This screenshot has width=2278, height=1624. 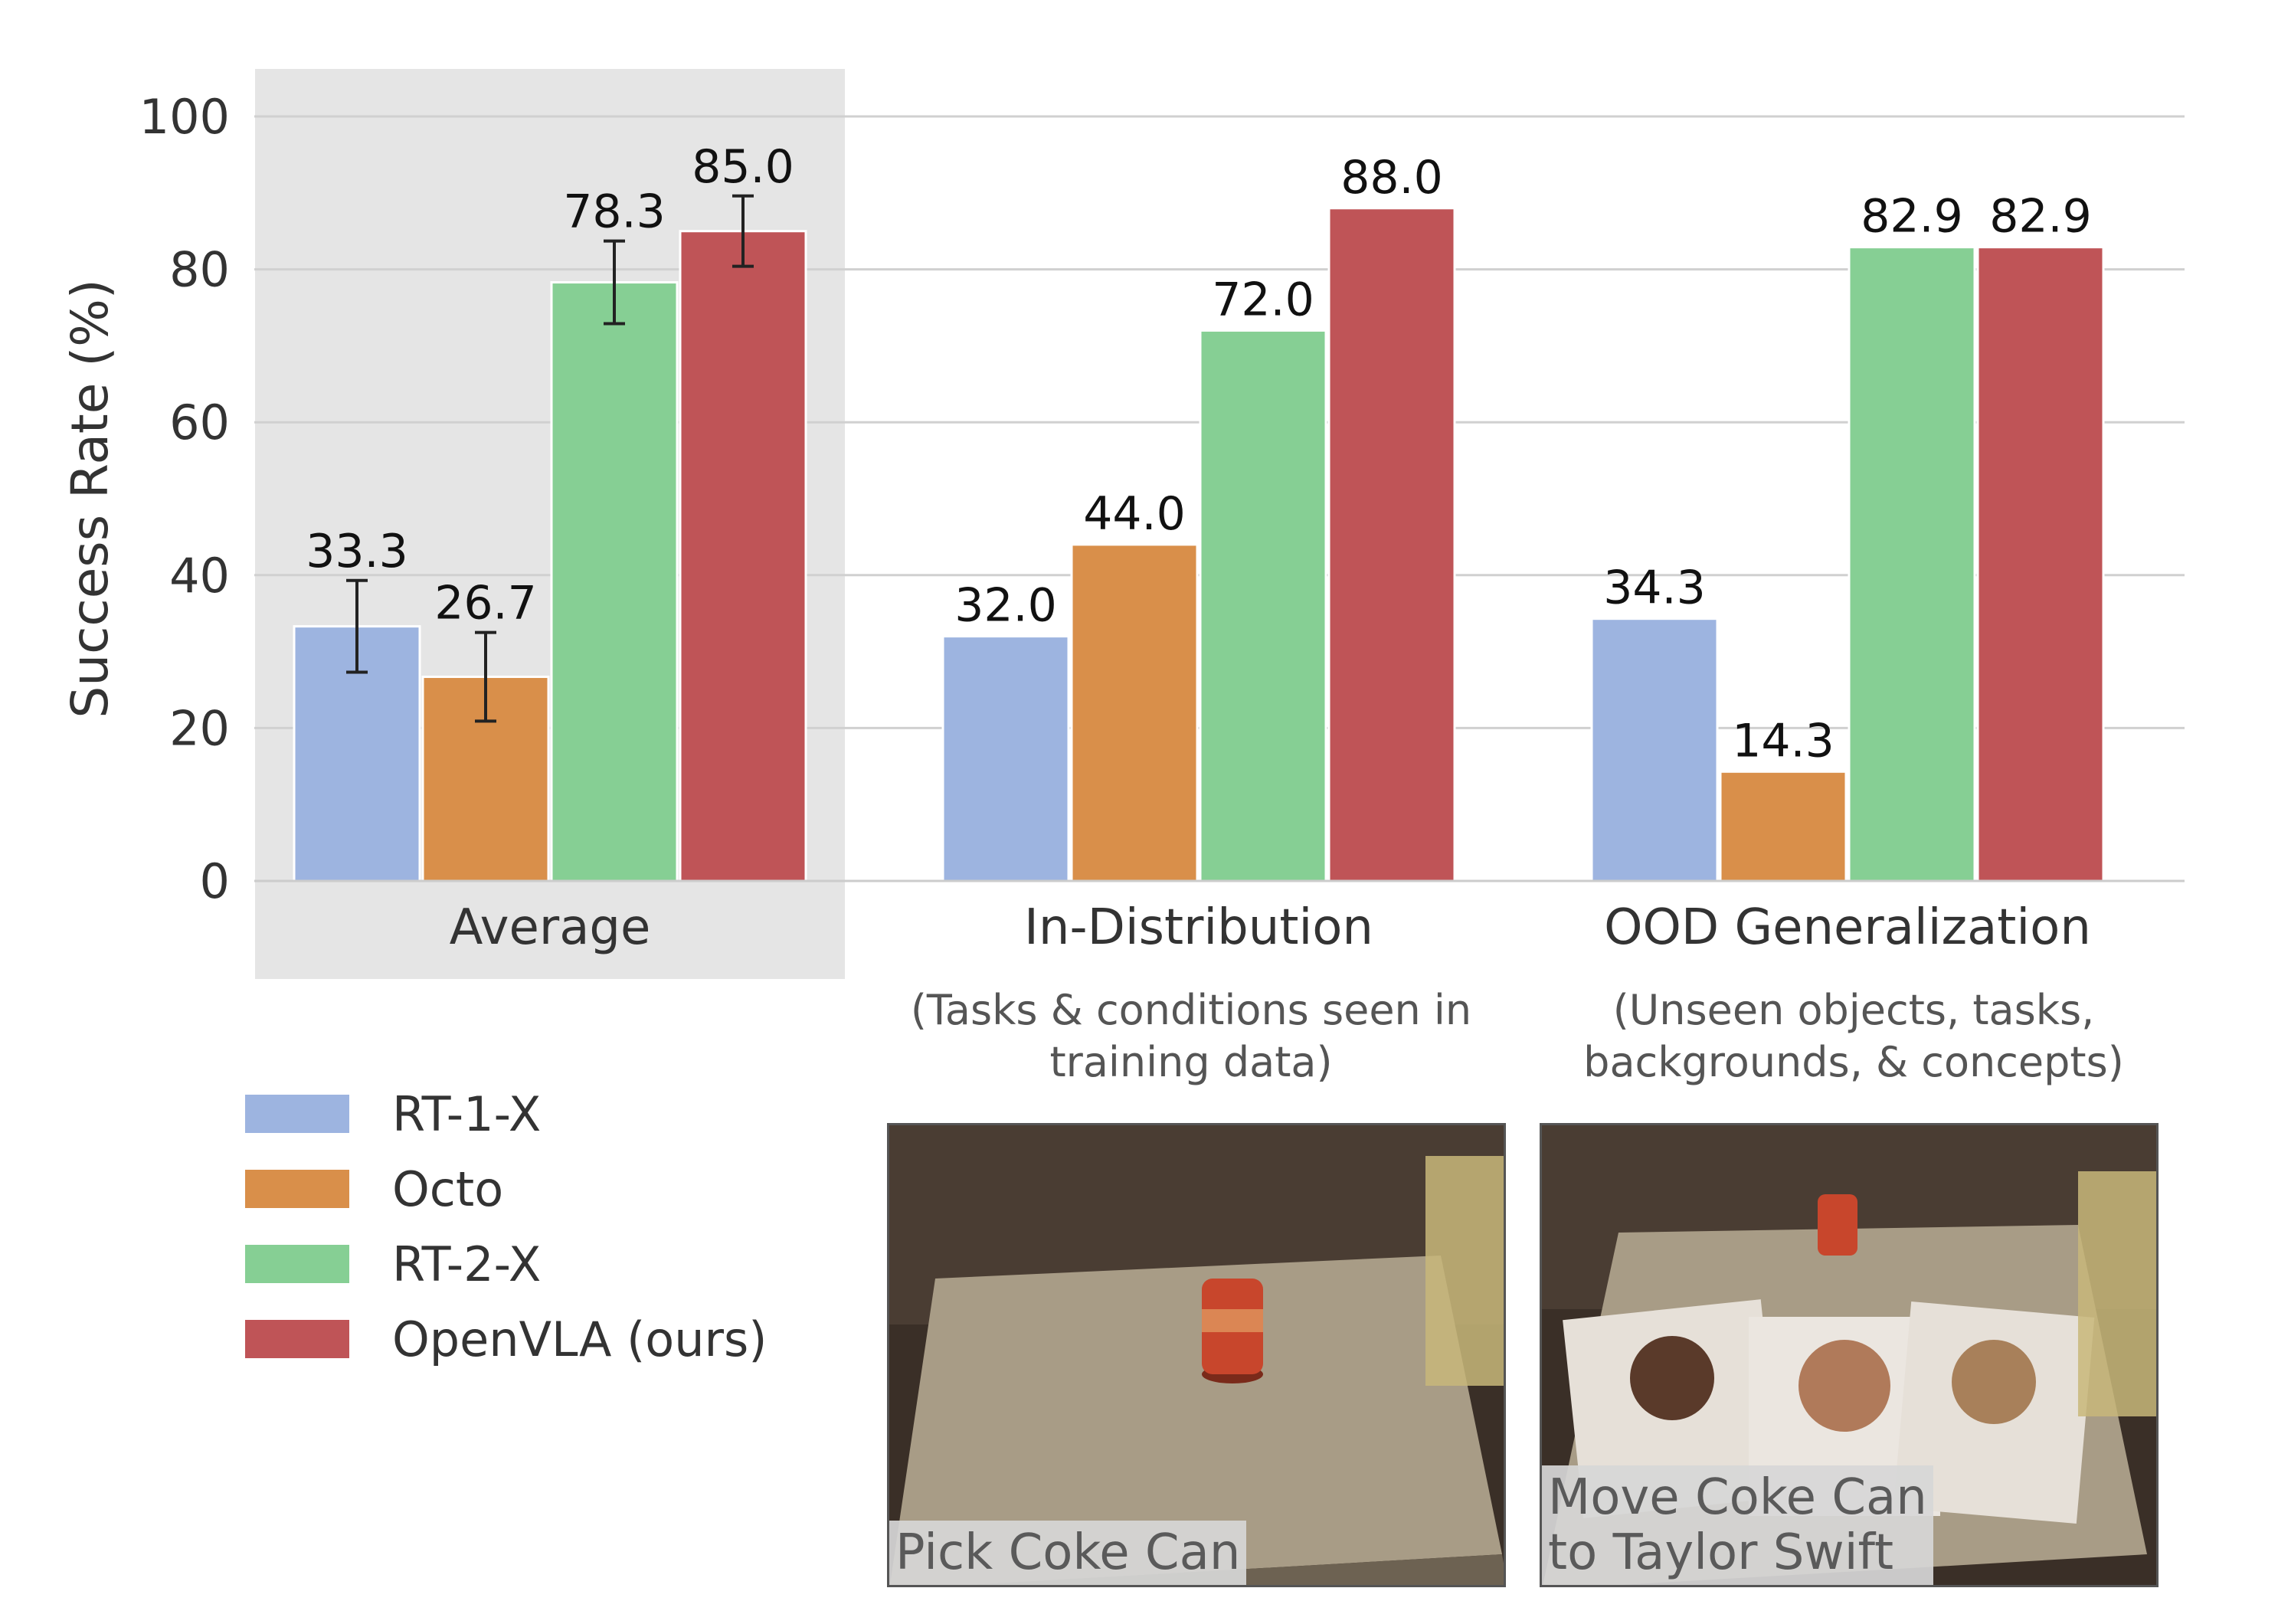 What do you see at coordinates (1737, 1525) in the screenshot?
I see `caption-move-coke-can: Move Coke Can to Taylor Swift` at bounding box center [1737, 1525].